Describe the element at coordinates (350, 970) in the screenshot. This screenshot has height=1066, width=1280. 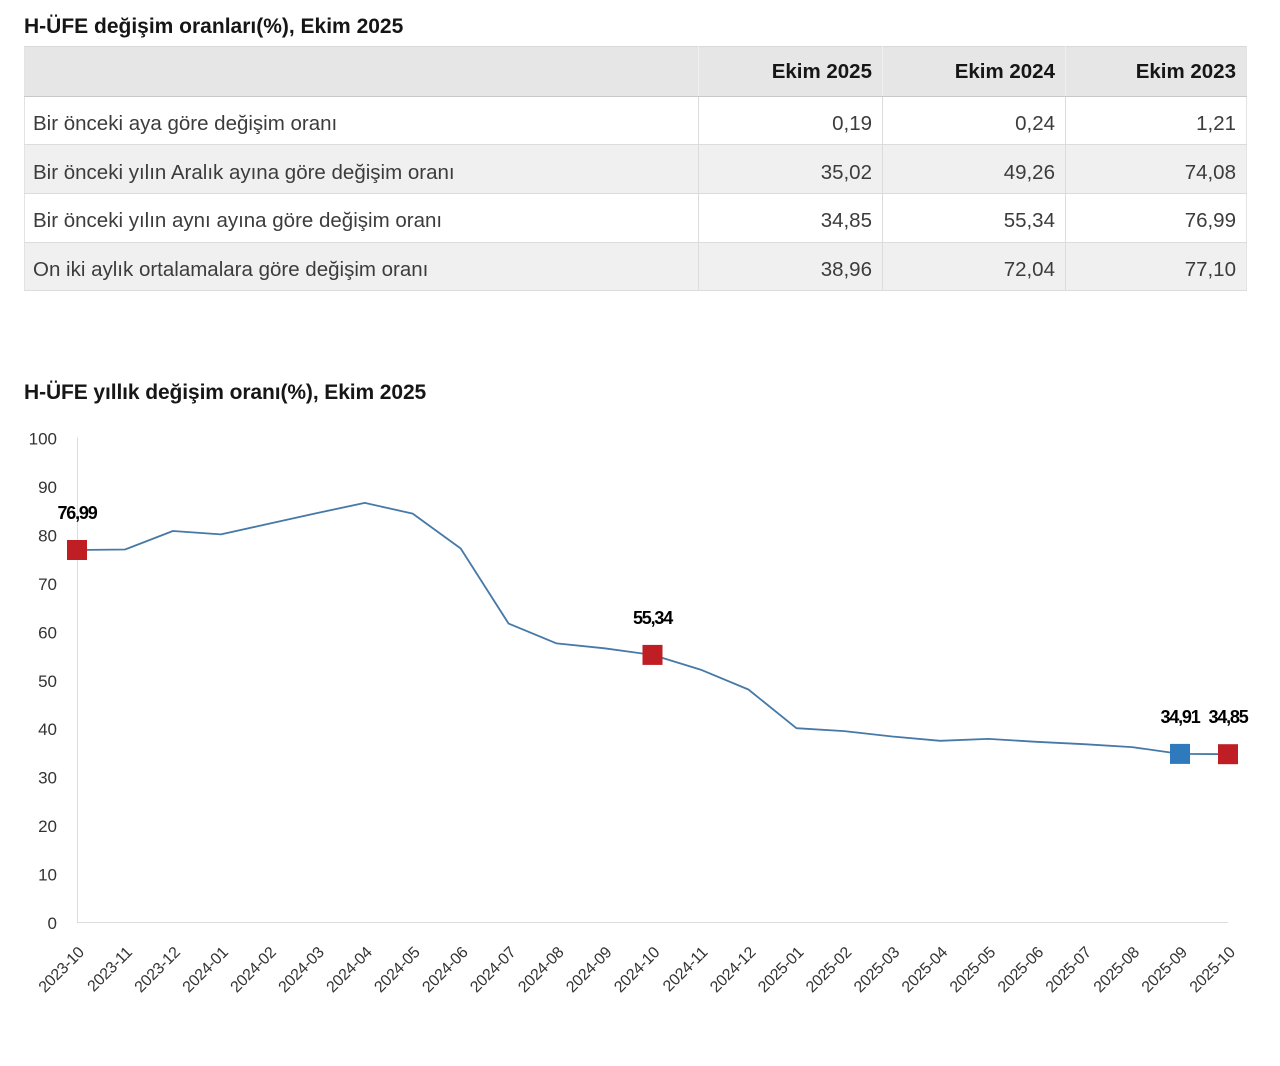
I see `svg-text: 2024-04` at that location.